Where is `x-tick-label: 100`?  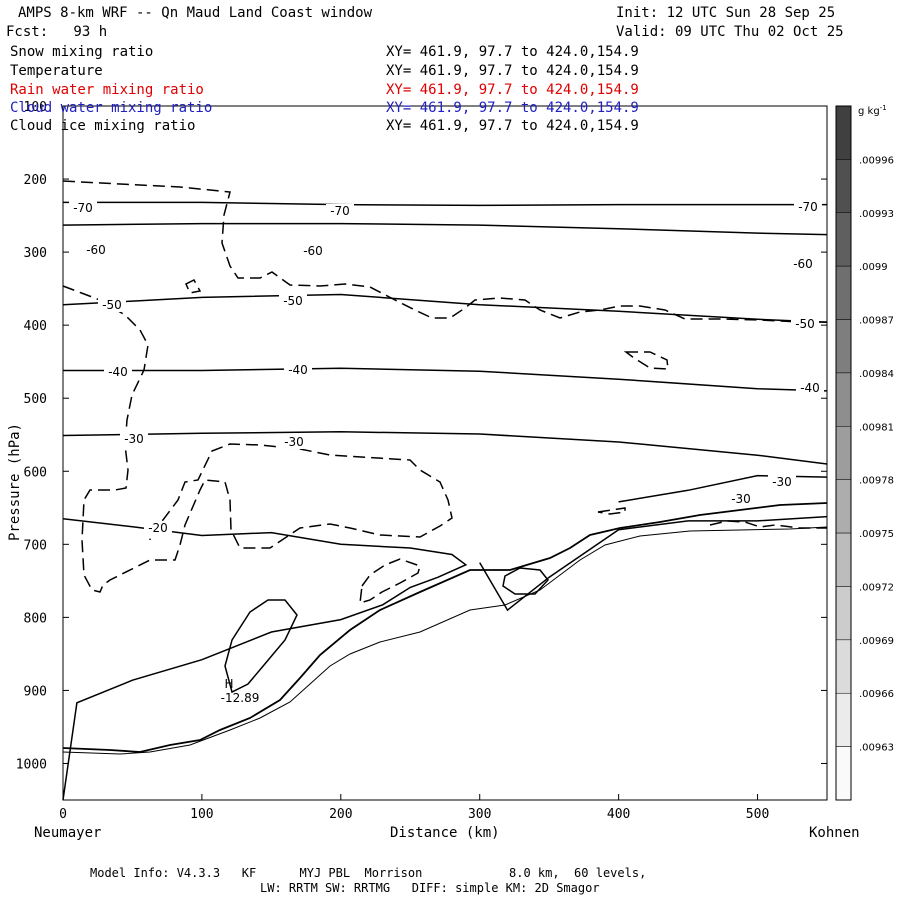 x-tick-label: 100 is located at coordinates (201, 814).